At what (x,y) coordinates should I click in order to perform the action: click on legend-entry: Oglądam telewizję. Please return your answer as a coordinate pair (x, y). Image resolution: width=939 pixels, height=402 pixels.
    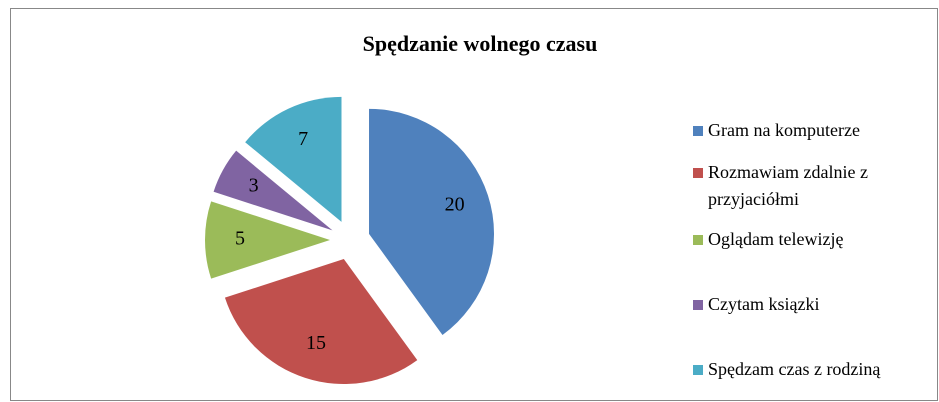
    Looking at the image, I should click on (816, 239).